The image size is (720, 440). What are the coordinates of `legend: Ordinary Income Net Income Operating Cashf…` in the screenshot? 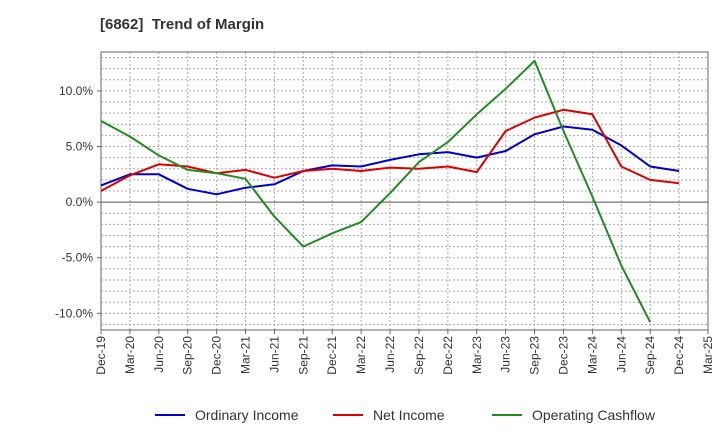 It's located at (405, 415).